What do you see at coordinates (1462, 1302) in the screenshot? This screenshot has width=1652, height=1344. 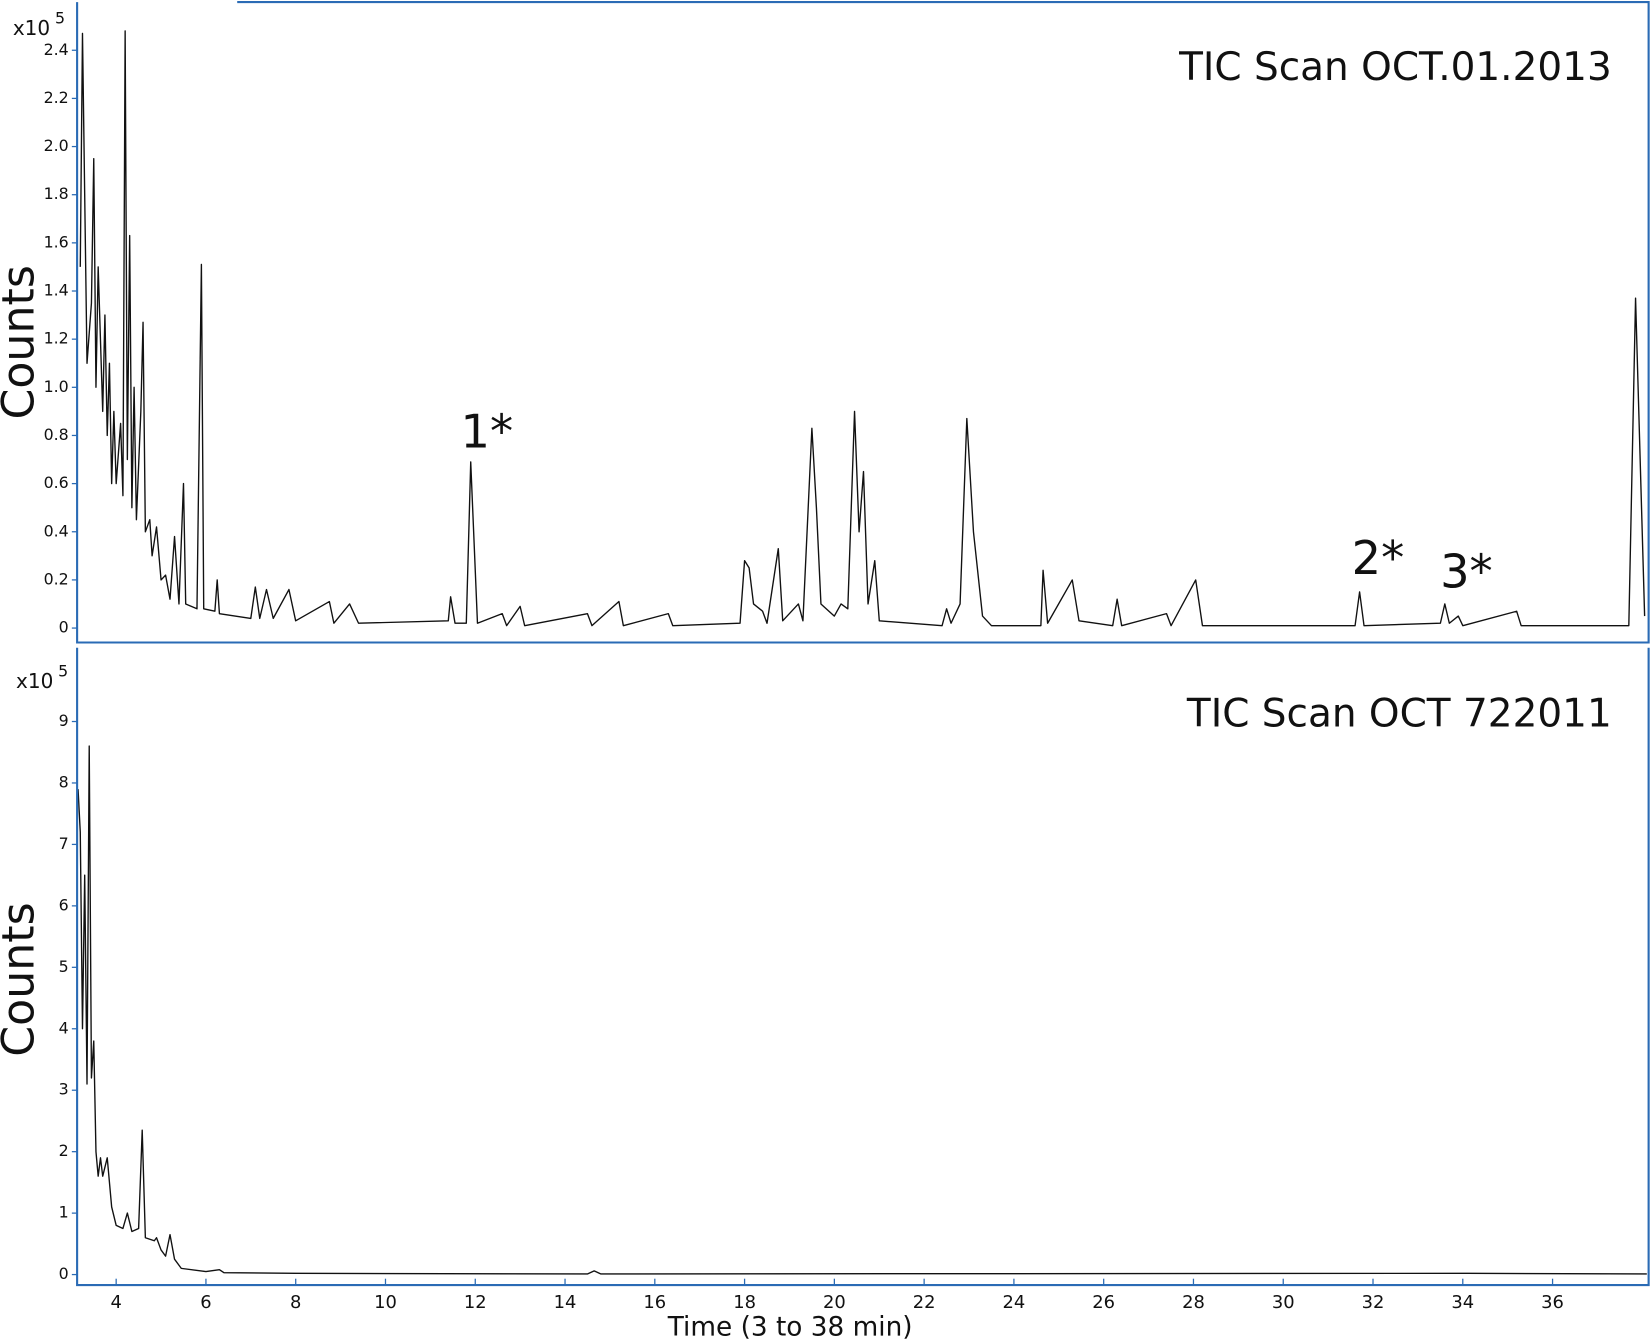 I see `x-tick-label: 34` at bounding box center [1462, 1302].